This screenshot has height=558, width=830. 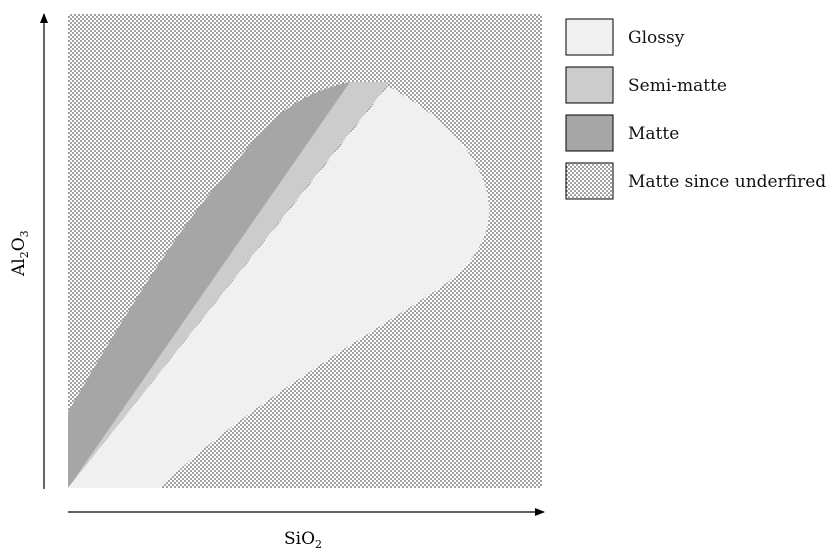 What do you see at coordinates (20, 253) in the screenshot?
I see `y-axis-label: Al2O3` at bounding box center [20, 253].